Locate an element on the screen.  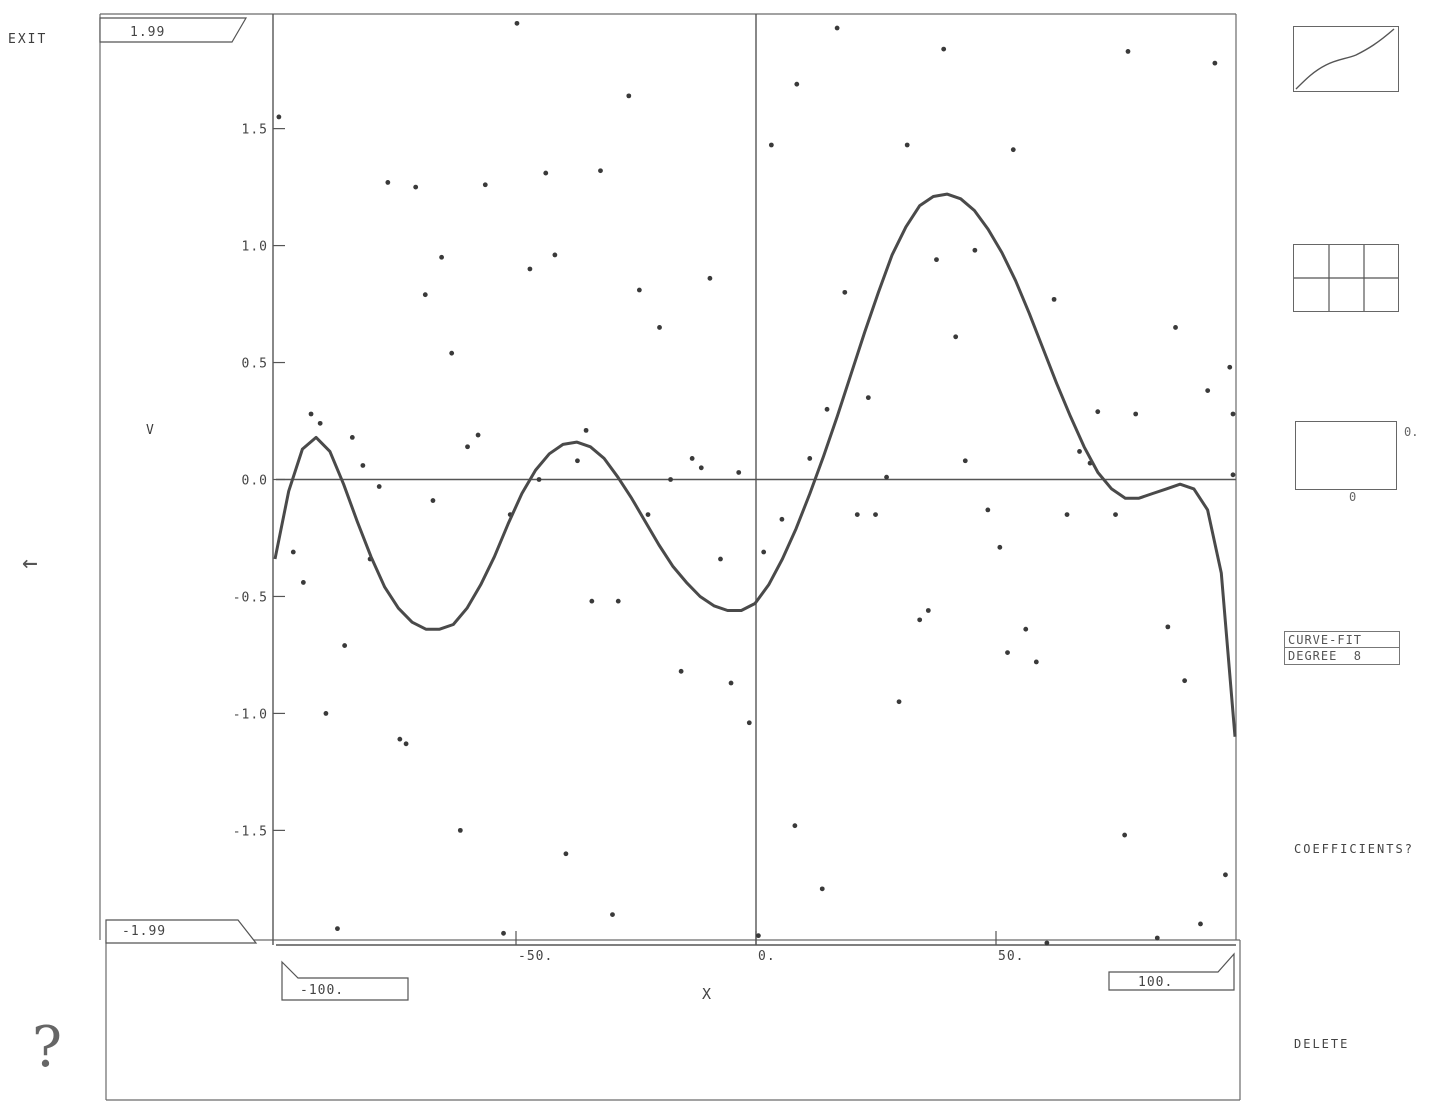
grid-toggle-button is located at coordinates (1346, 278).